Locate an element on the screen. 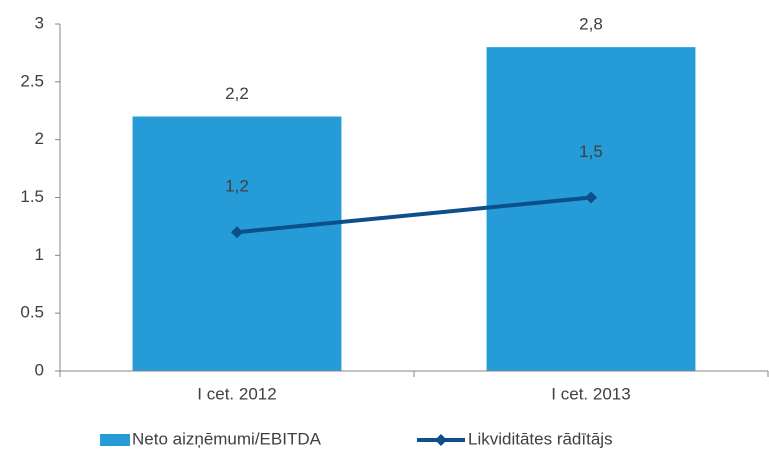 The width and height of the screenshot is (769, 451). legend-swatch is located at coordinates (115, 440).